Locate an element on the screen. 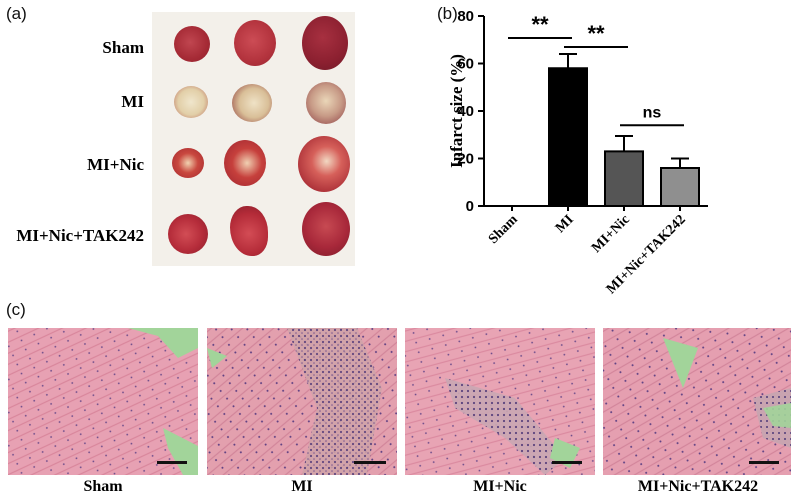  heart-photo-row-sham is located at coordinates (253, 43).